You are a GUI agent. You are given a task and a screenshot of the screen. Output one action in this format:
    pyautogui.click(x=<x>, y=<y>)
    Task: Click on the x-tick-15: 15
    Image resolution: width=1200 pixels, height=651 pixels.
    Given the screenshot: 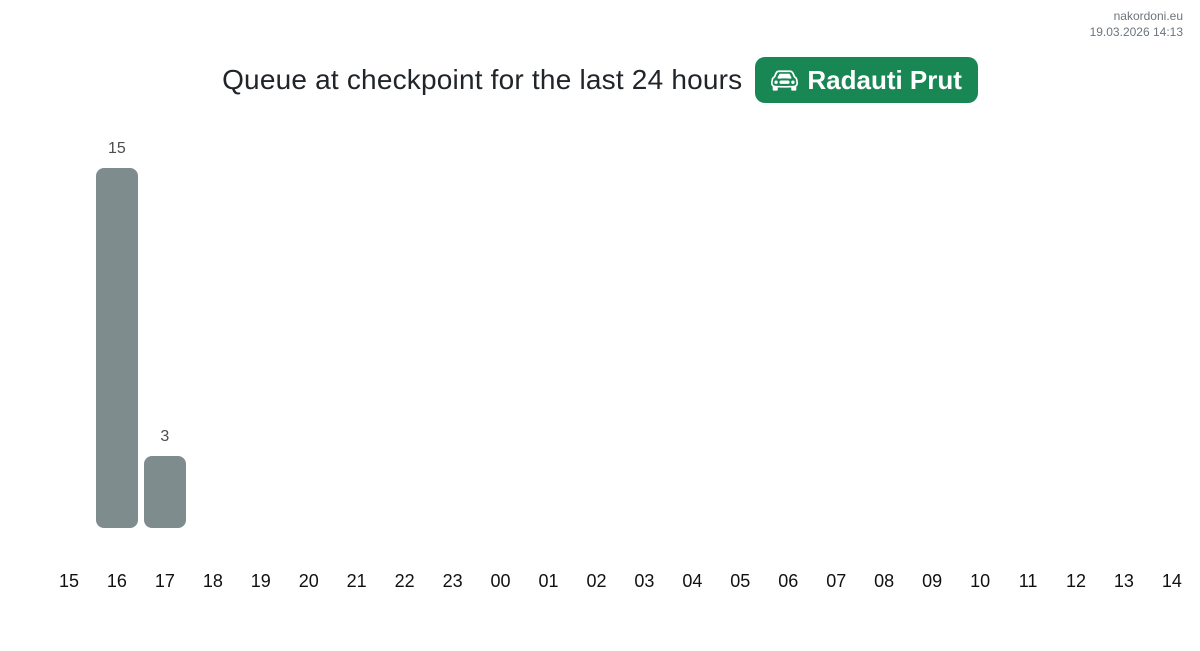 What is the action you would take?
    pyautogui.click(x=68, y=581)
    